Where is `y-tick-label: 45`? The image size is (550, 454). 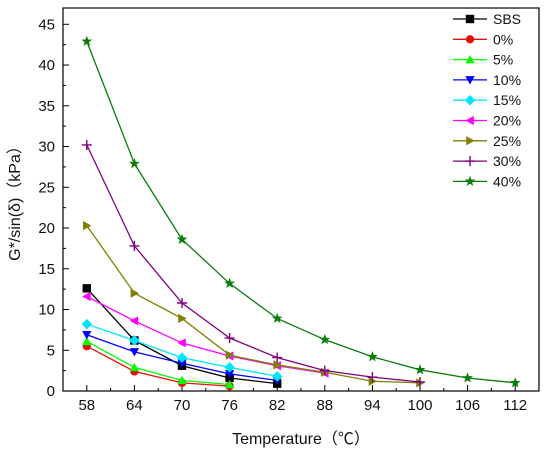
y-tick-label: 45 is located at coordinates (46, 24).